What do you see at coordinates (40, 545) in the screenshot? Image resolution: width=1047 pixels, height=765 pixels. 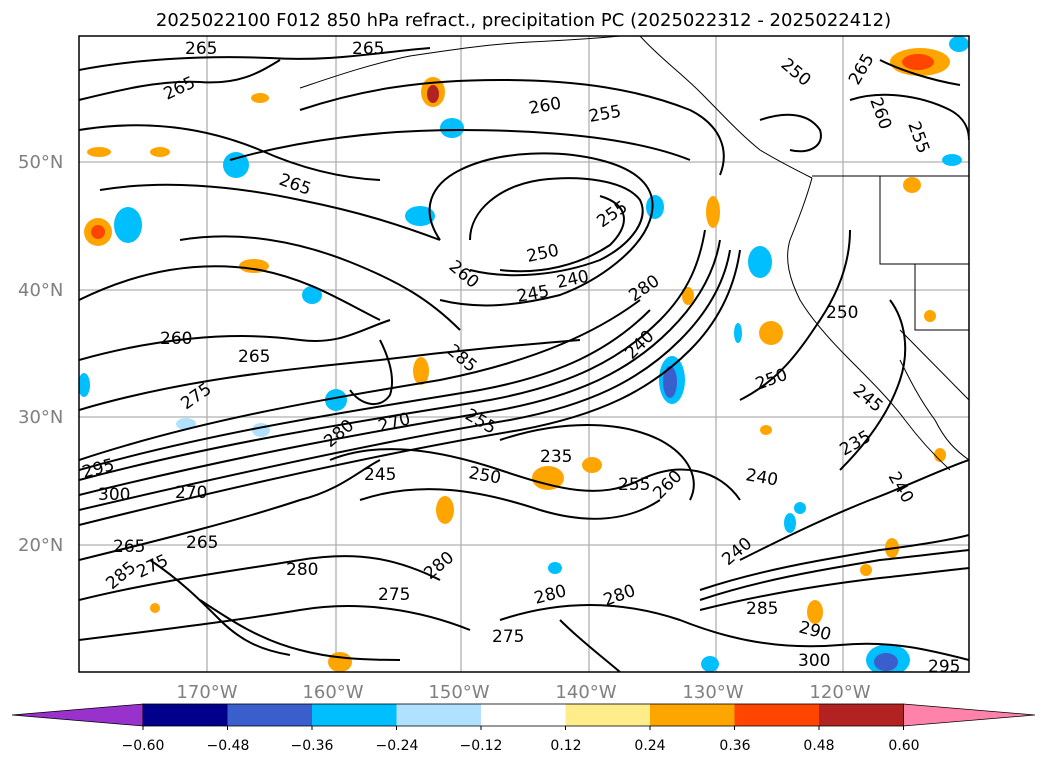 I see `lat-label: 20°N` at bounding box center [40, 545].